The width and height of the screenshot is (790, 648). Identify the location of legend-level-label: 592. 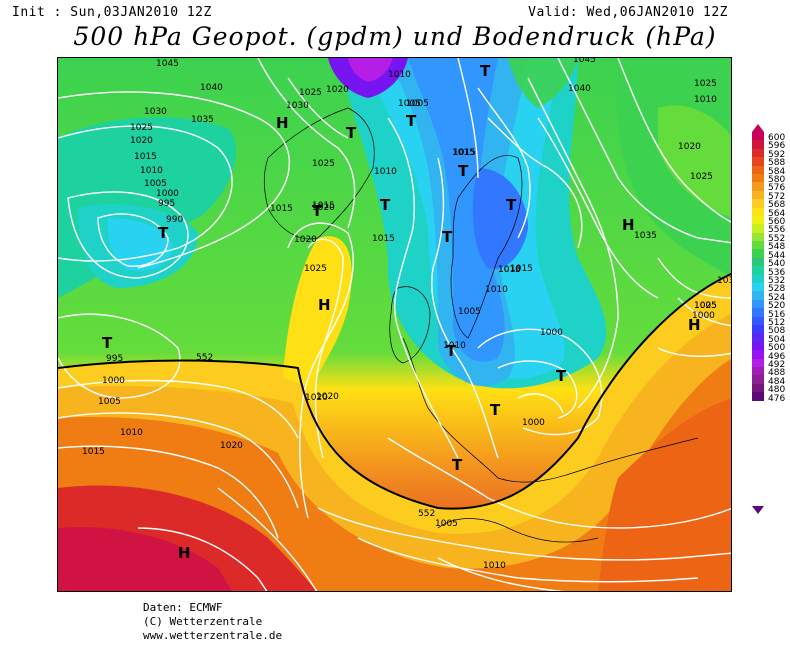
(777, 154).